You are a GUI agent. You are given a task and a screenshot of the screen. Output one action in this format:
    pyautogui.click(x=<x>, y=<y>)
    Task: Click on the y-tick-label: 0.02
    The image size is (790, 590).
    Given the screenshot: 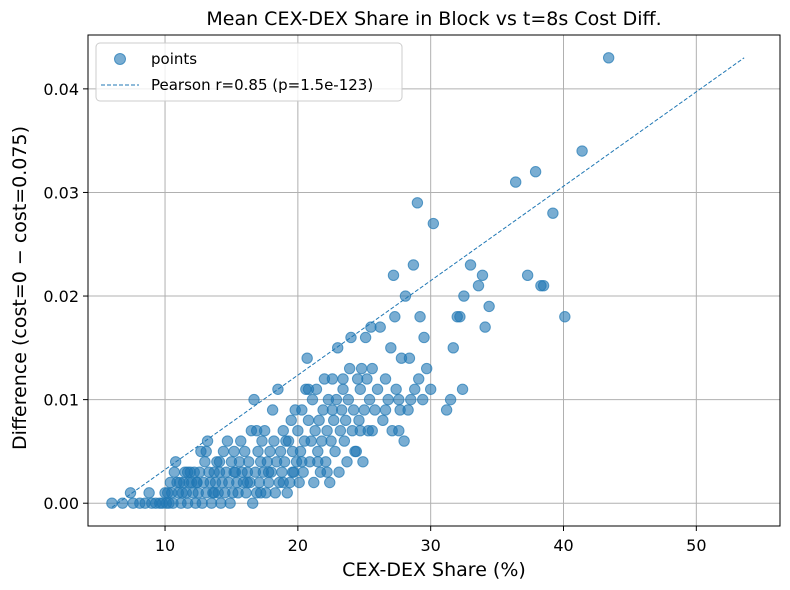 What is the action you would take?
    pyautogui.click(x=61, y=296)
    